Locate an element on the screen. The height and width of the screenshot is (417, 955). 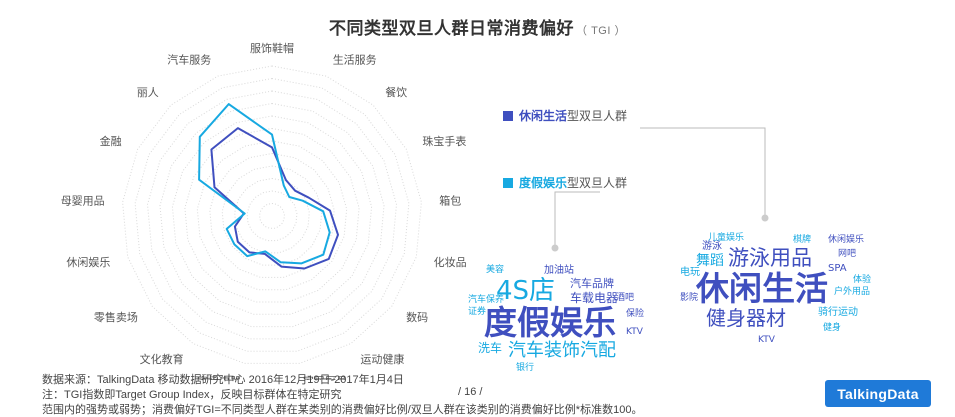
cloud-word: 网吧 is located at coordinates (847, 254).